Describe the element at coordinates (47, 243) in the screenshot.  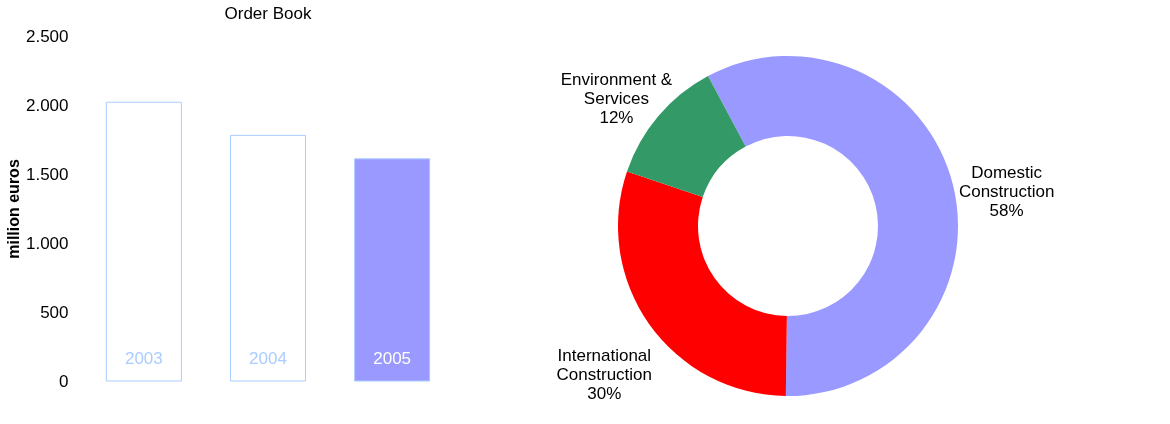
I see `y-tick-label: 1.000` at that location.